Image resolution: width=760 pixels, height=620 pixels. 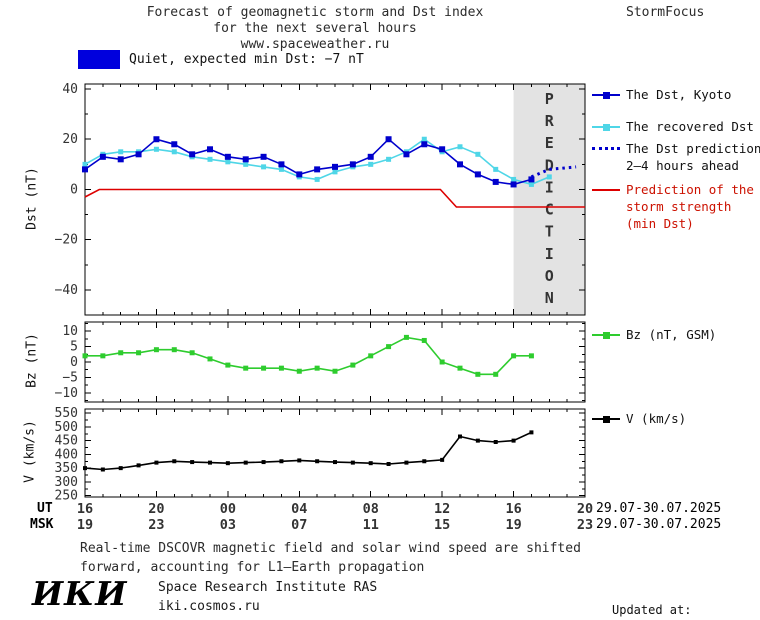 I want to click on msk-row-label: MSK, so click(x=42, y=524).